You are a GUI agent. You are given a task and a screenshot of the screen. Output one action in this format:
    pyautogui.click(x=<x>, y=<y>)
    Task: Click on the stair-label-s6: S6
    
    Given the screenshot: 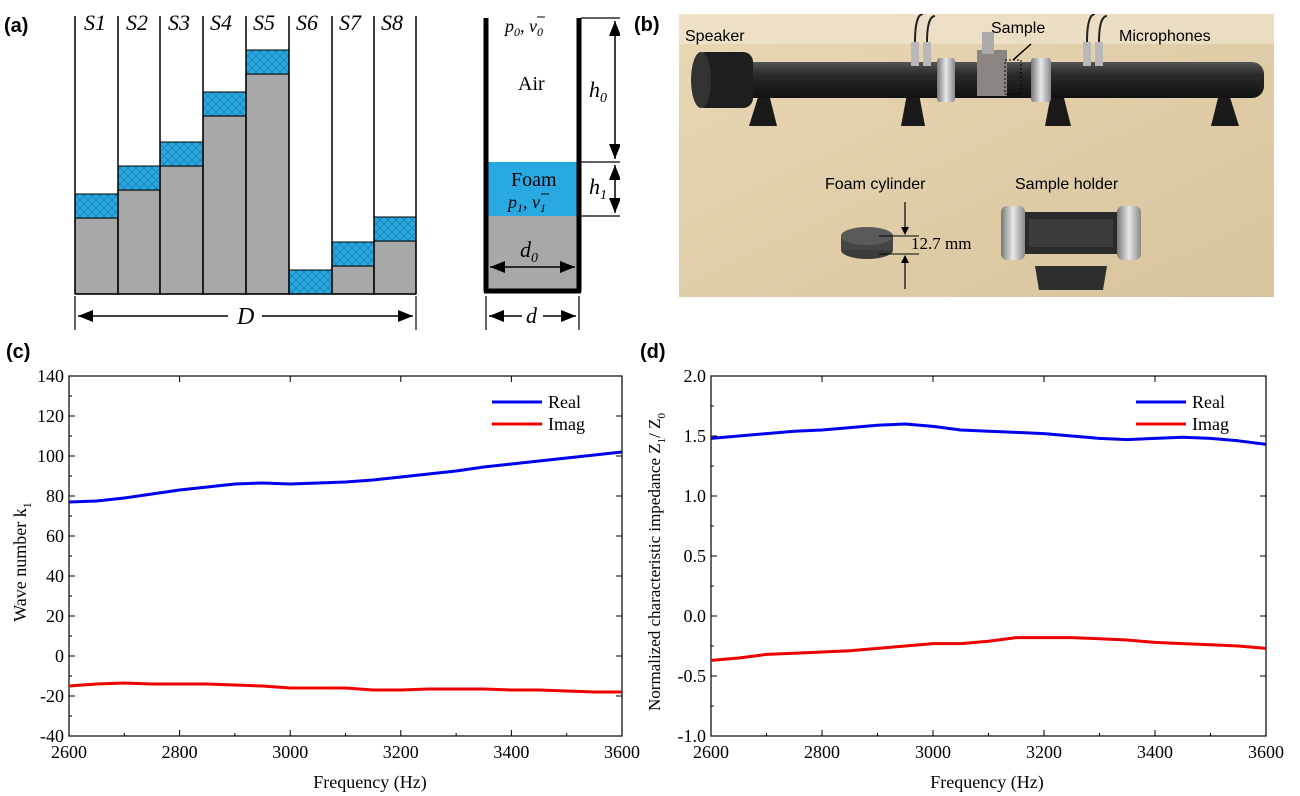 What is the action you would take?
    pyautogui.click(x=307, y=22)
    